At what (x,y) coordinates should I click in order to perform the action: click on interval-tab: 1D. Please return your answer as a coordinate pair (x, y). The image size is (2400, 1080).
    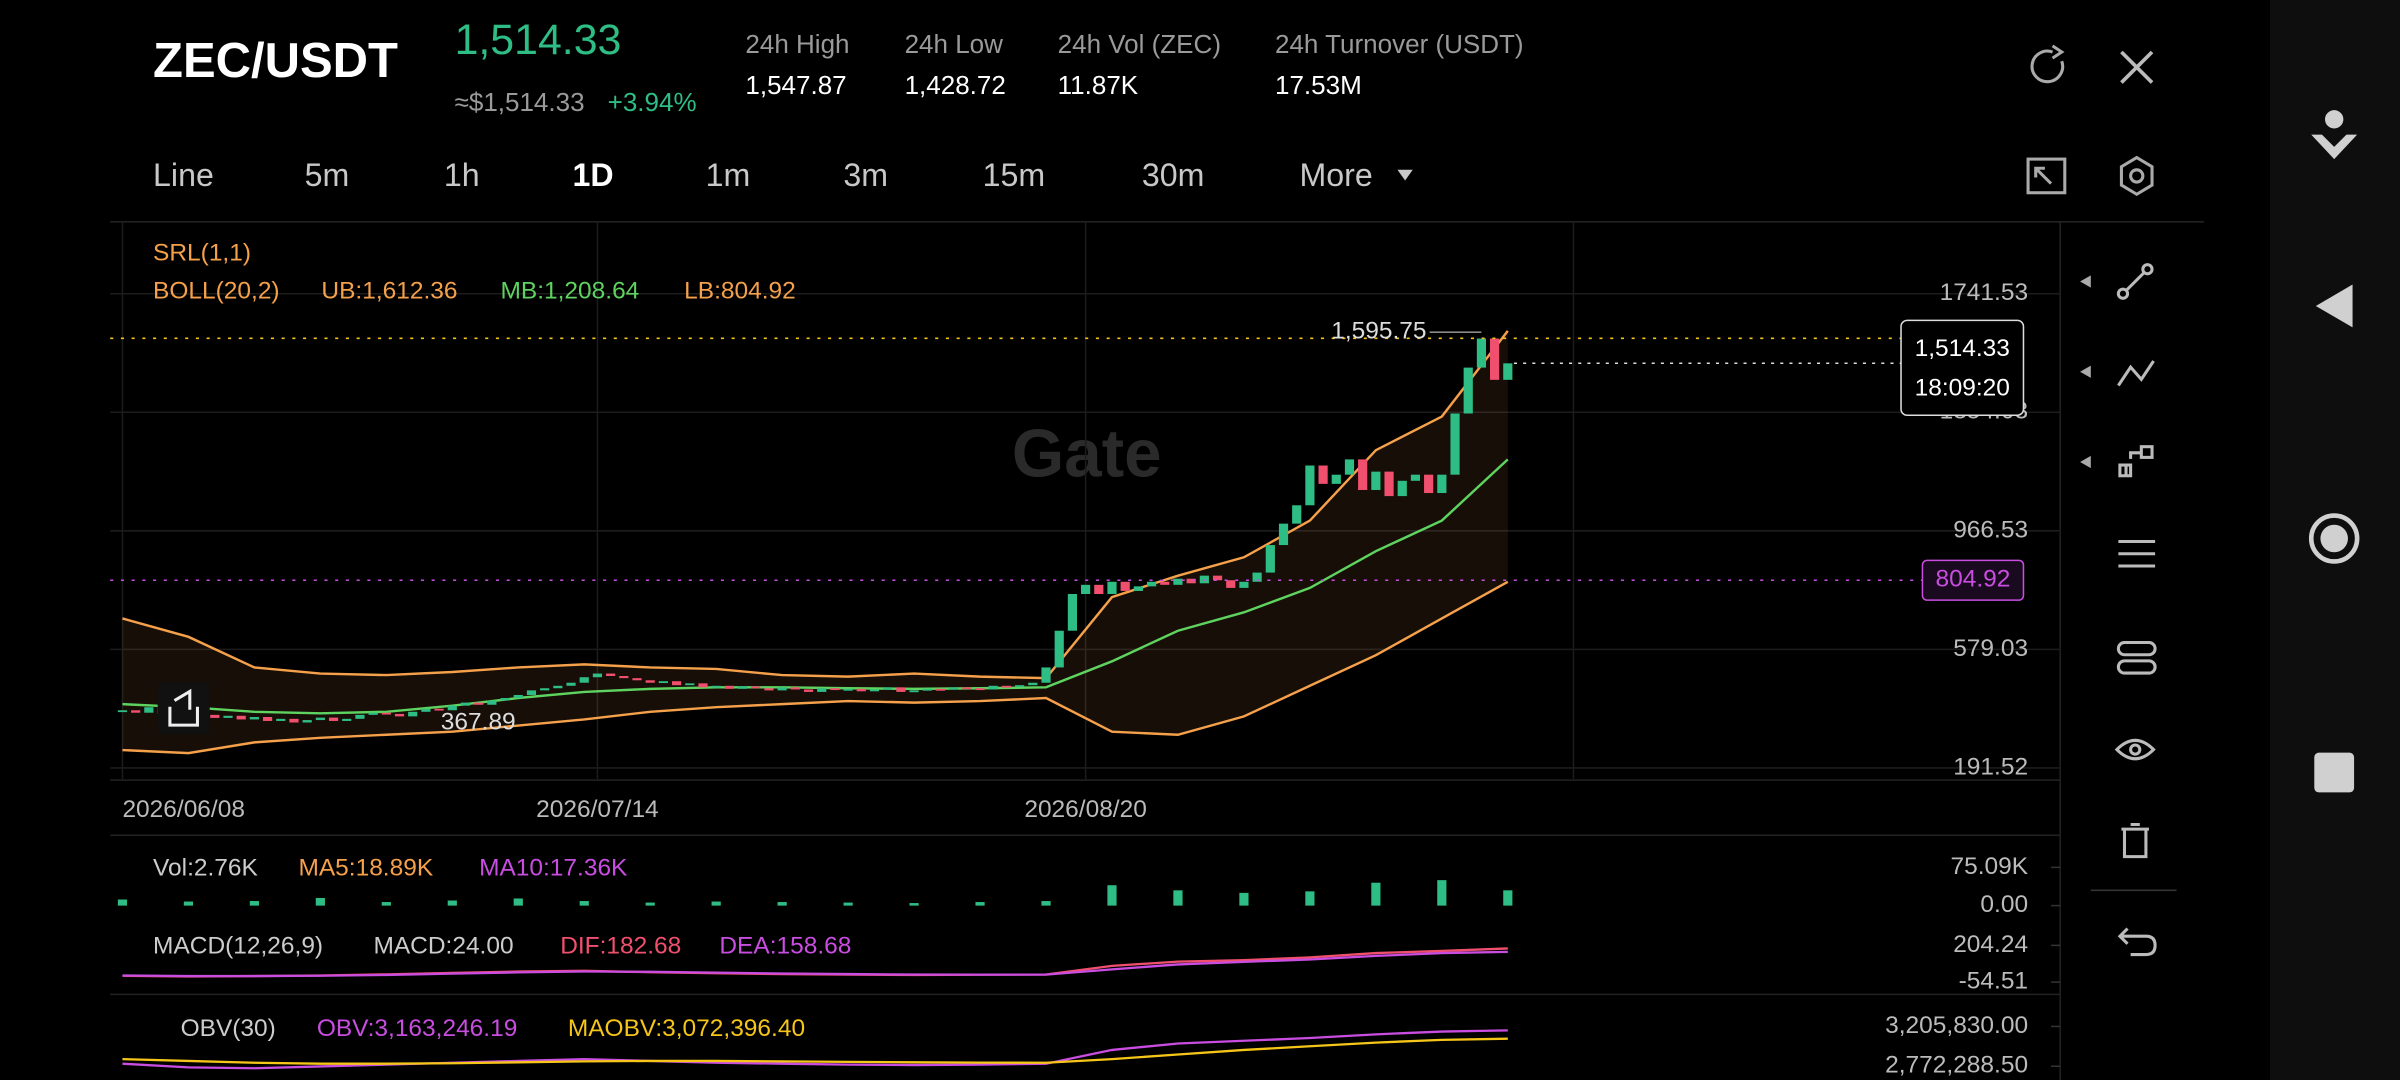
    Looking at the image, I should click on (592, 175).